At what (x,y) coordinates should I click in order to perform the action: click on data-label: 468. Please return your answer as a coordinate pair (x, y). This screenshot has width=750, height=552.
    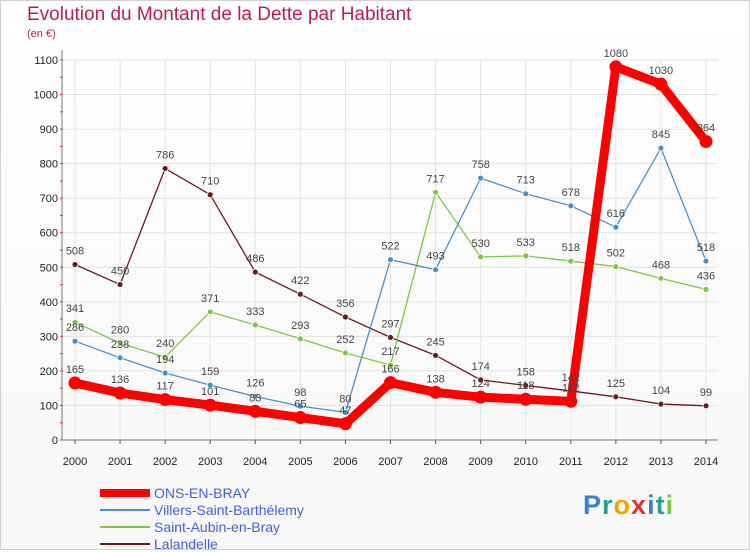
    Looking at the image, I should click on (661, 265).